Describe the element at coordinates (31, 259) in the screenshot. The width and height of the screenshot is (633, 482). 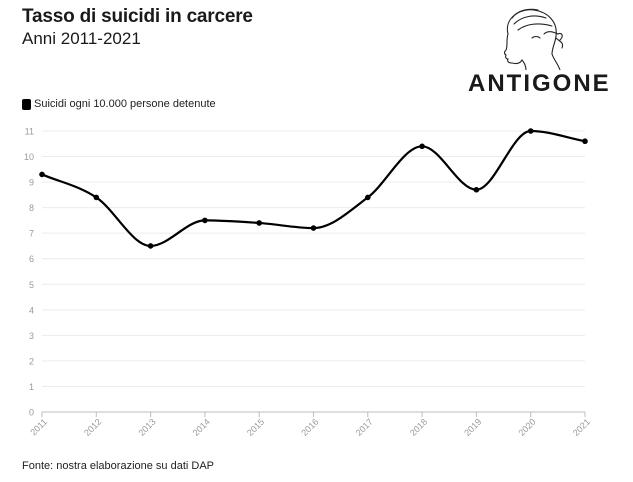
I see `y-tick-label: 6` at that location.